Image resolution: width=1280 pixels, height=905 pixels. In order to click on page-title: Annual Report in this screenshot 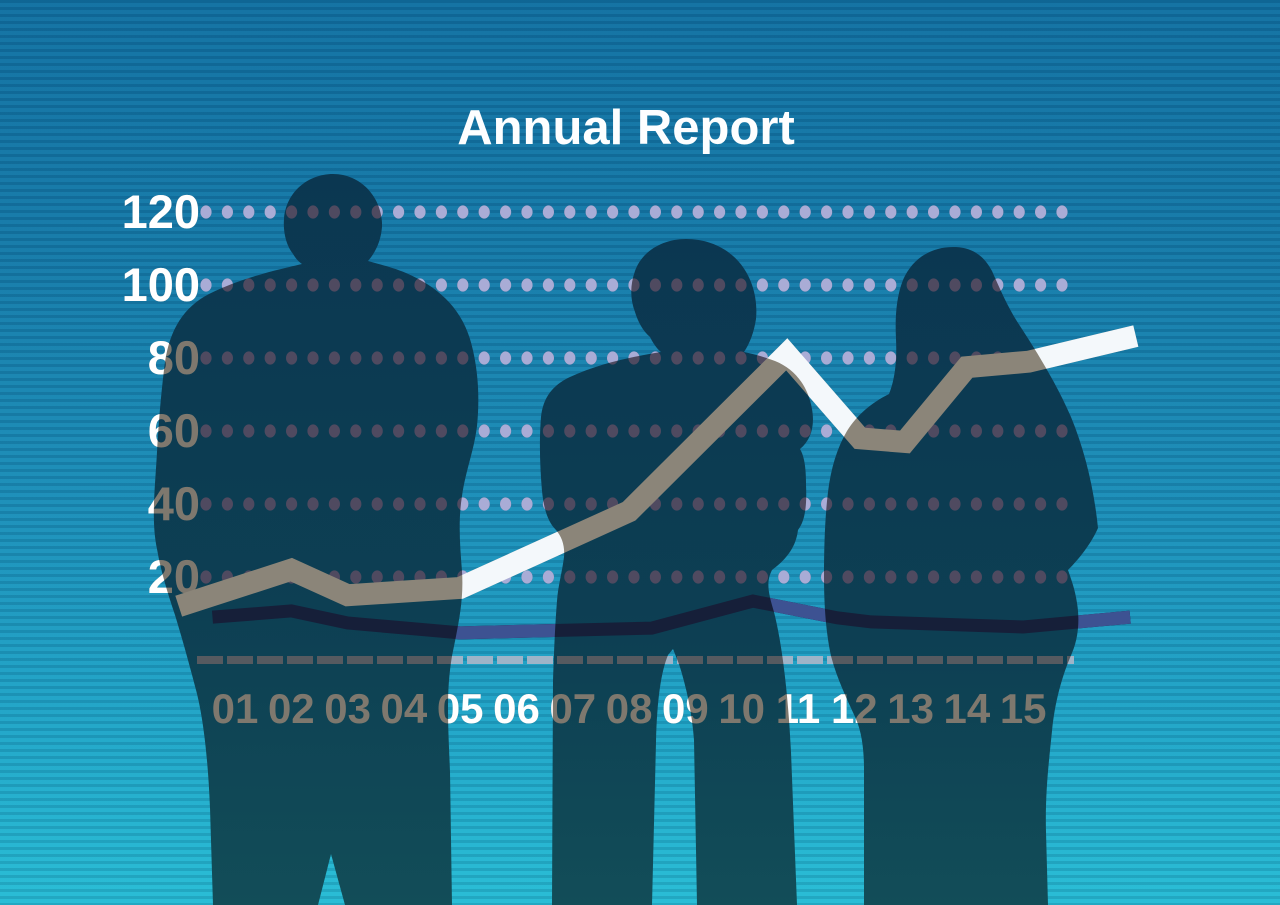, I will do `click(626, 128)`.